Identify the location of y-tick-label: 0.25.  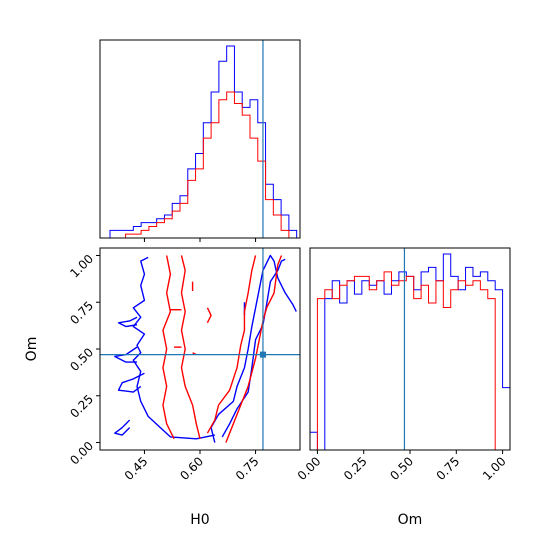
(81, 406).